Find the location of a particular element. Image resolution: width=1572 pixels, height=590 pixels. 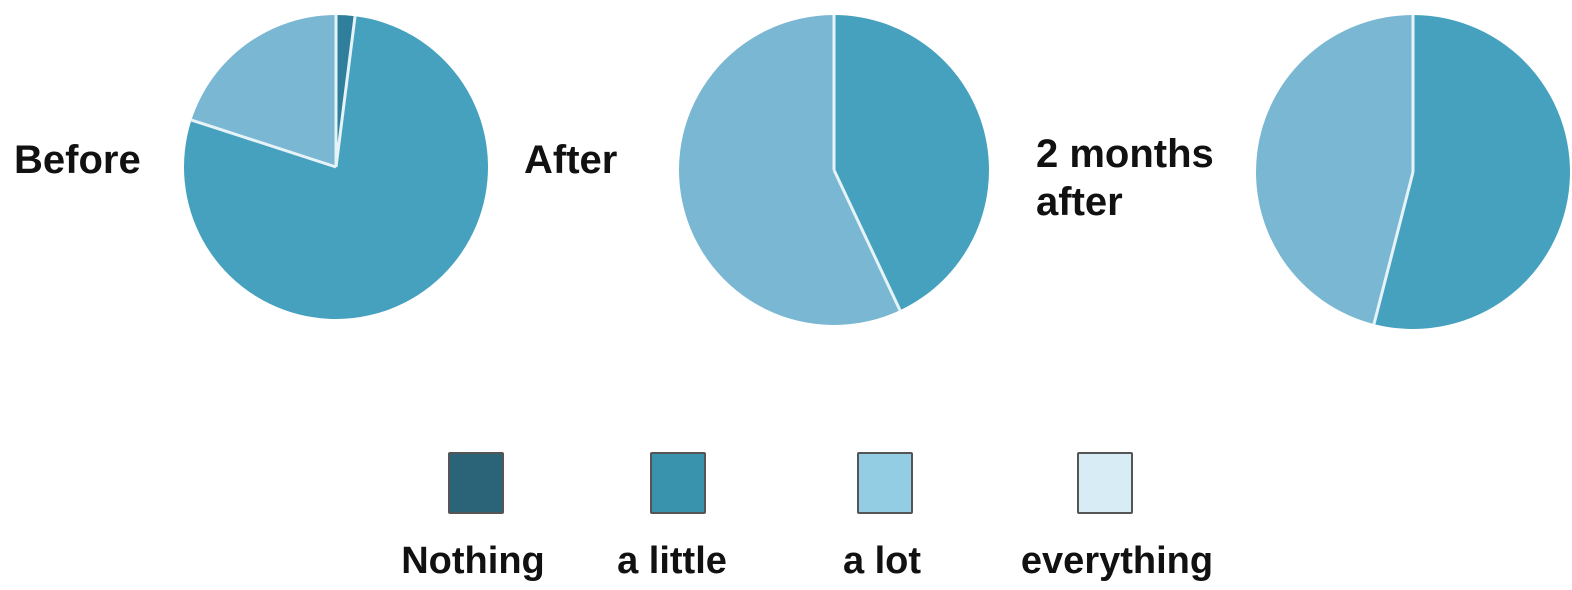

legend-label-a-little: a little is located at coordinates (672, 561).